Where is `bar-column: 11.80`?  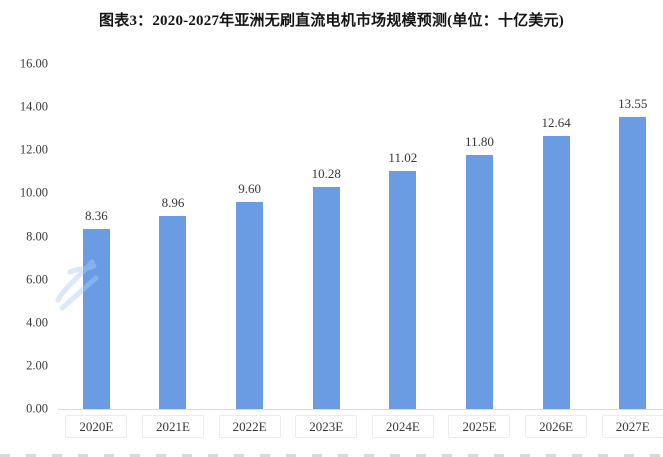 bar-column: 11.80 is located at coordinates (479, 236).